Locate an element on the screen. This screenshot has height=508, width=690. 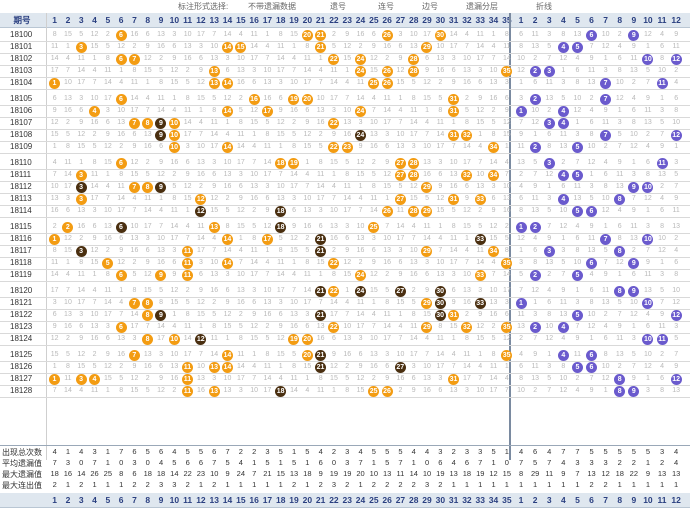
legend-option: 不带遗漏数据 is located at coordinates (272, 6).